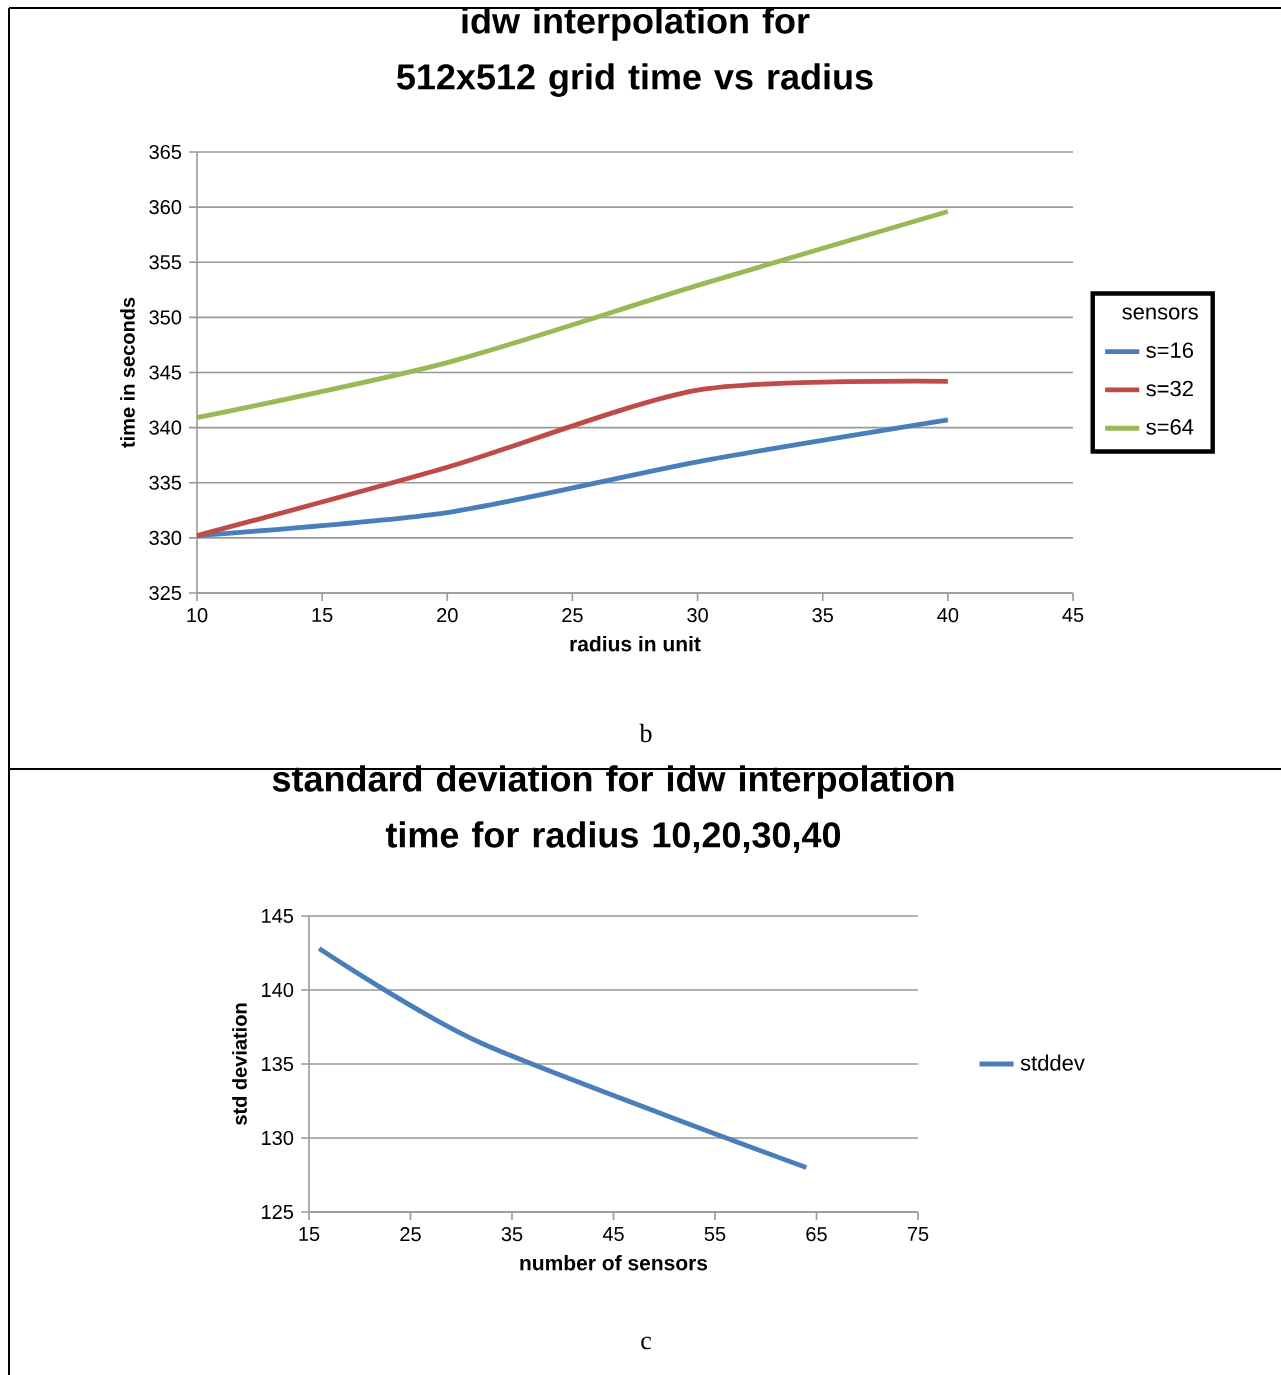 The height and width of the screenshot is (1375, 1281). I want to click on x-tick-label: 75, so click(918, 1234).